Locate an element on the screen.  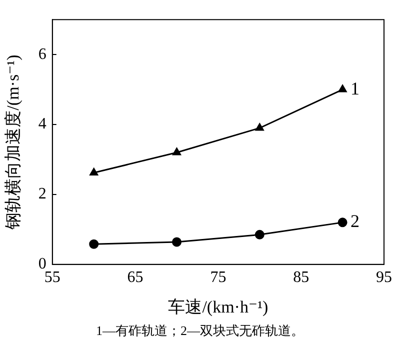
x-axis-title: 车速/(km·h⁻¹) is located at coordinates (218, 306).